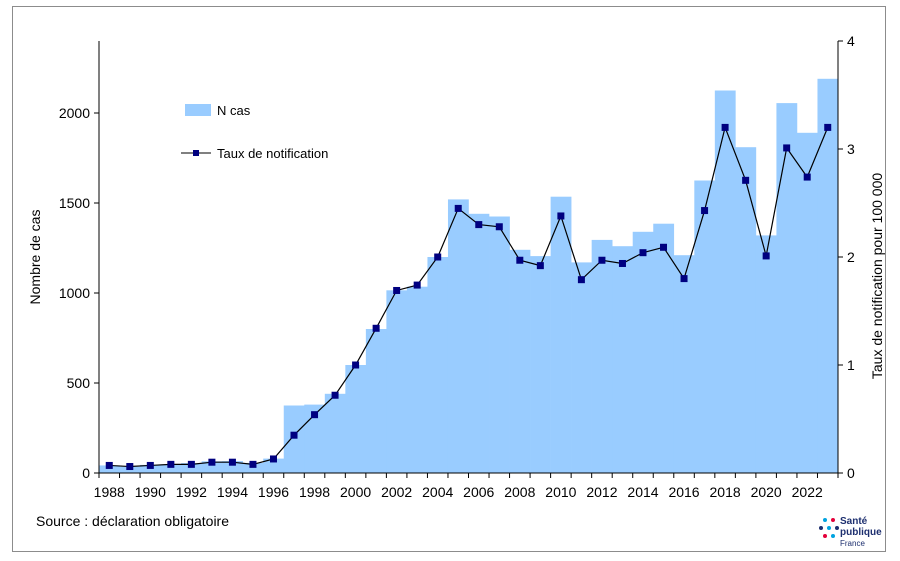  I want to click on bar-2016, so click(684, 364).